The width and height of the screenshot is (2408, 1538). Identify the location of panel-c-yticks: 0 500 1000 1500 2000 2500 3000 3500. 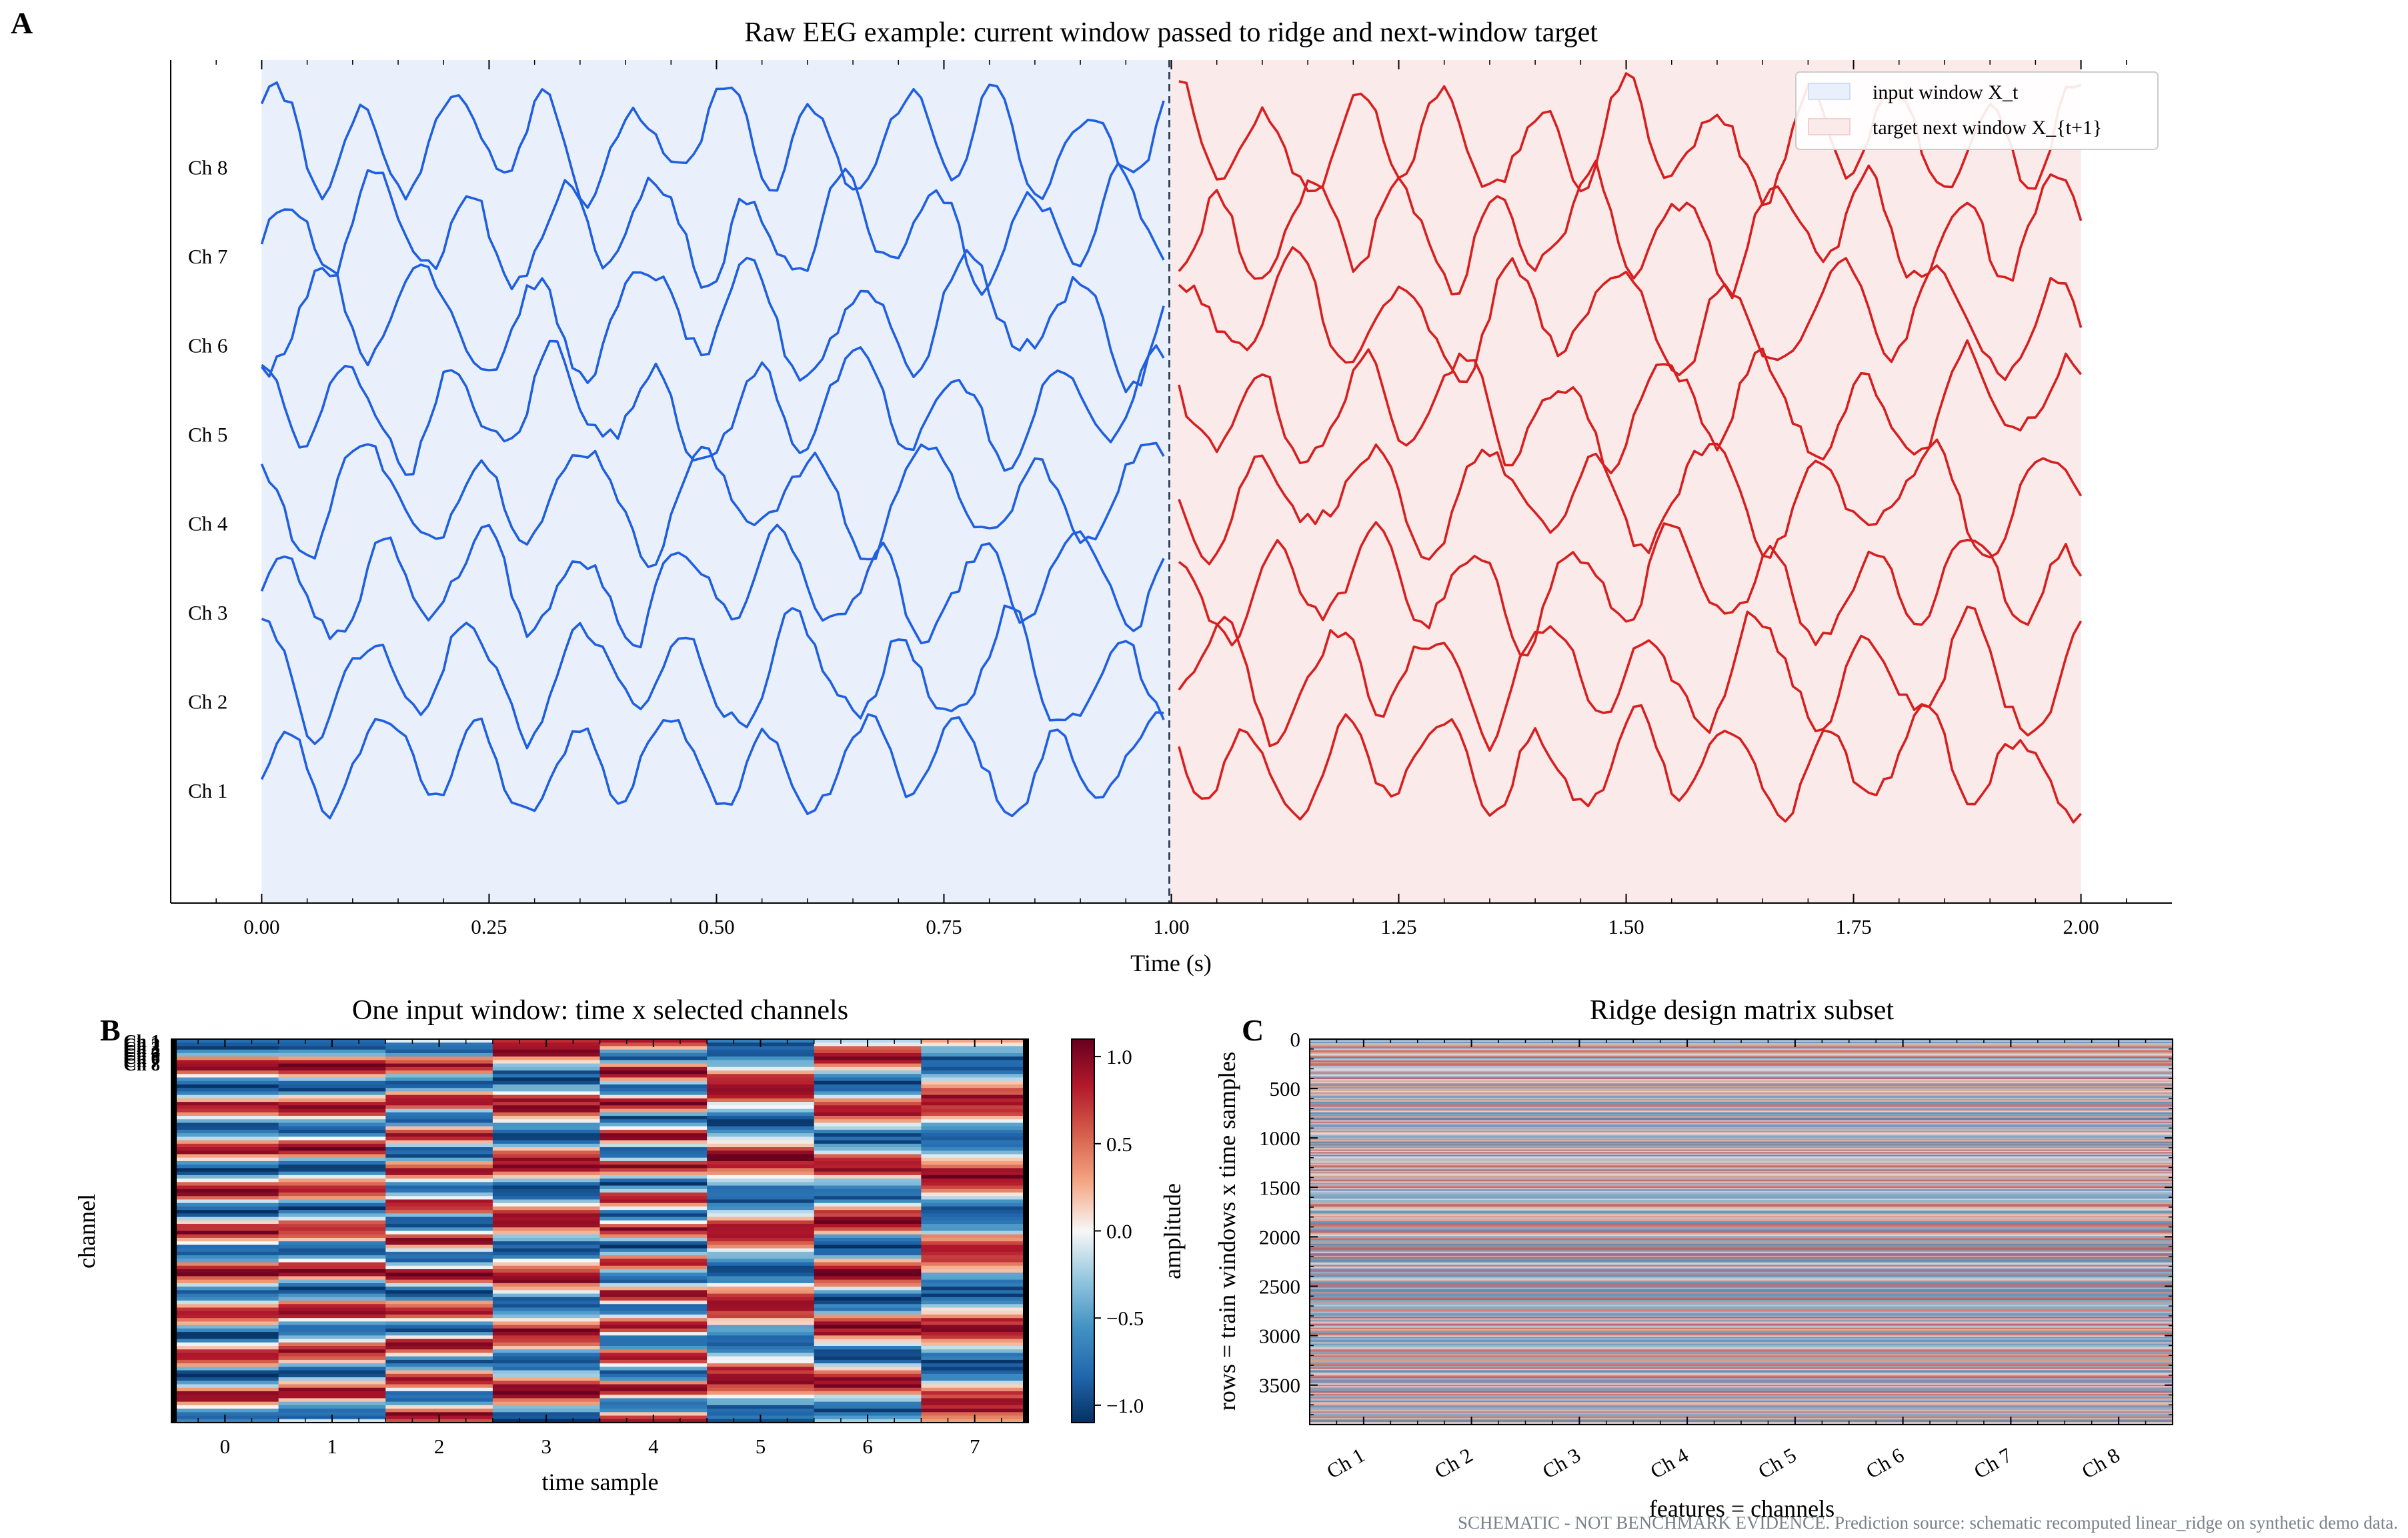
(1716, 1226).